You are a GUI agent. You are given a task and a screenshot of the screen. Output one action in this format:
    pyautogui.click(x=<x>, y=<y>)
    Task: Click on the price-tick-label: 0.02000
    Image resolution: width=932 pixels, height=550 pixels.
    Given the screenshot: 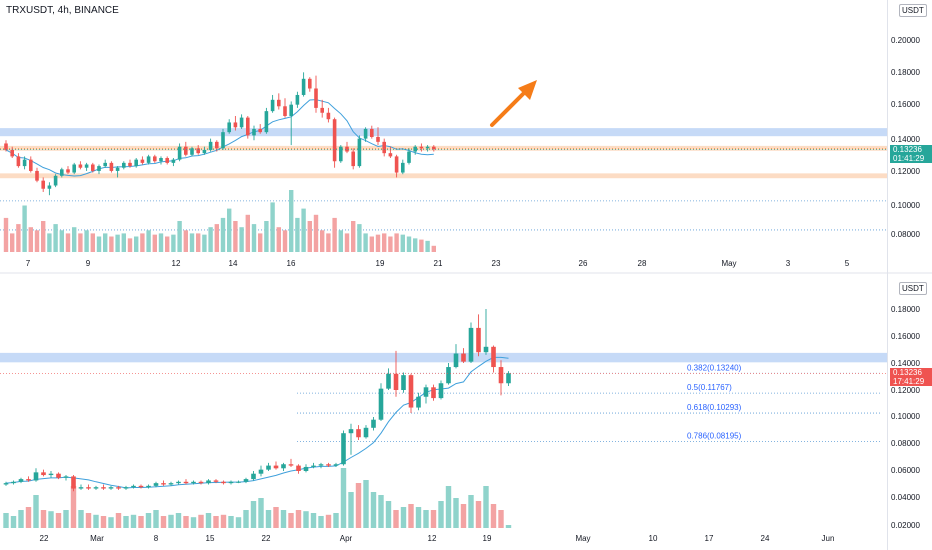 What is the action you would take?
    pyautogui.click(x=905, y=525)
    